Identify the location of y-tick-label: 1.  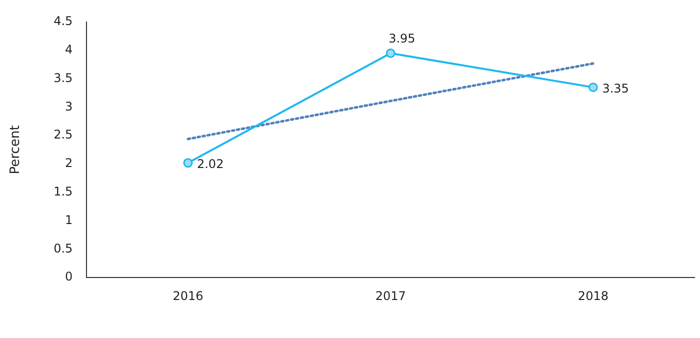
(69, 219).